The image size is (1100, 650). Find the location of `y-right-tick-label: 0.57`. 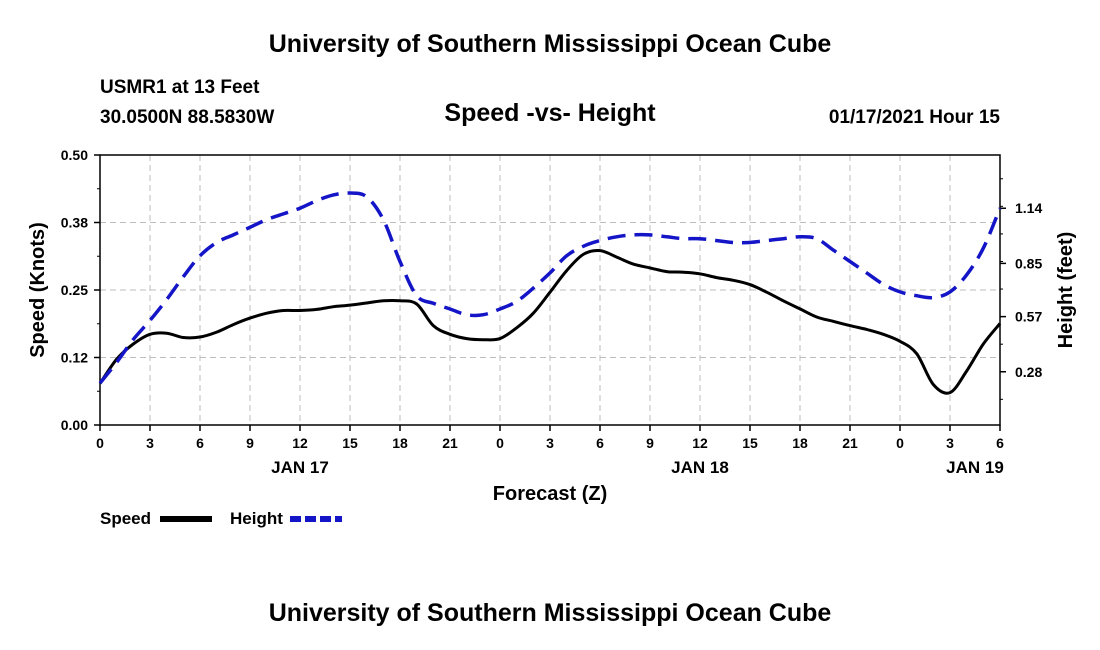

y-right-tick-label: 0.57 is located at coordinates (1028, 317).